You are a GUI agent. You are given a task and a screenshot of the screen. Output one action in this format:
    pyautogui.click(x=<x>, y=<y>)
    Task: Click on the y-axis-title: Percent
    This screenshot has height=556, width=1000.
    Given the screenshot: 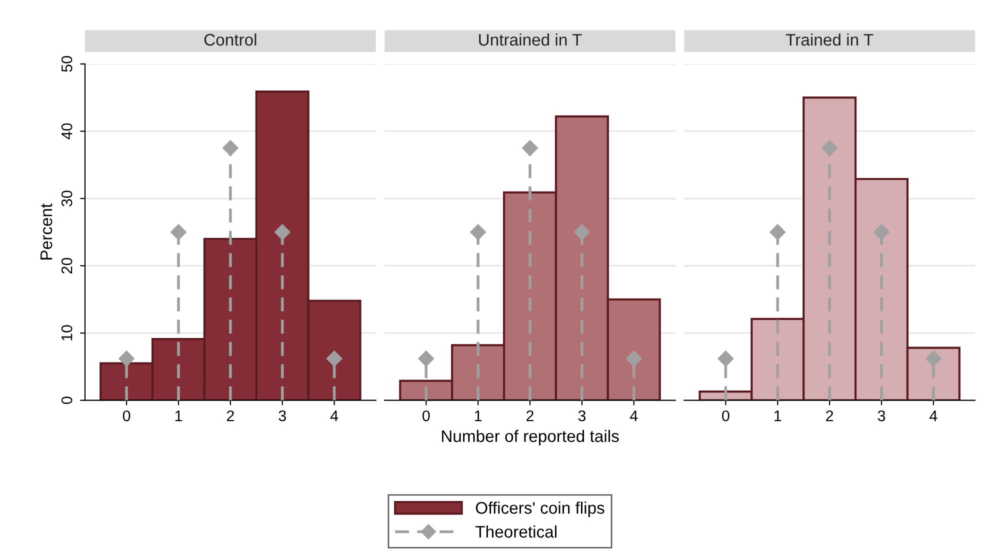 What is the action you would take?
    pyautogui.click(x=46, y=232)
    